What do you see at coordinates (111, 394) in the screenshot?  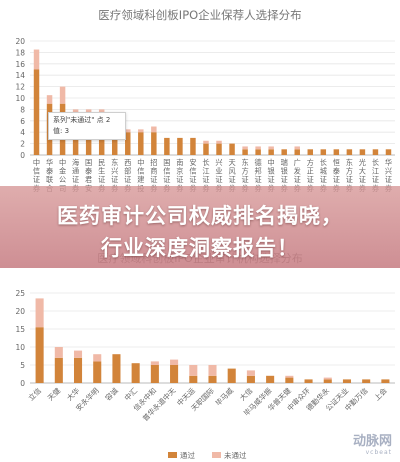 I see `x-tick-label: 容诚` at bounding box center [111, 394].